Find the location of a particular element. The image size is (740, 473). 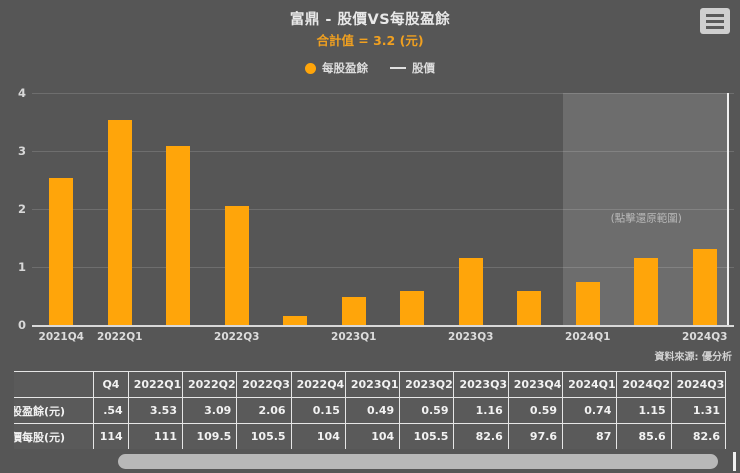

table-column-header: 2023Q3 is located at coordinates (481, 384).